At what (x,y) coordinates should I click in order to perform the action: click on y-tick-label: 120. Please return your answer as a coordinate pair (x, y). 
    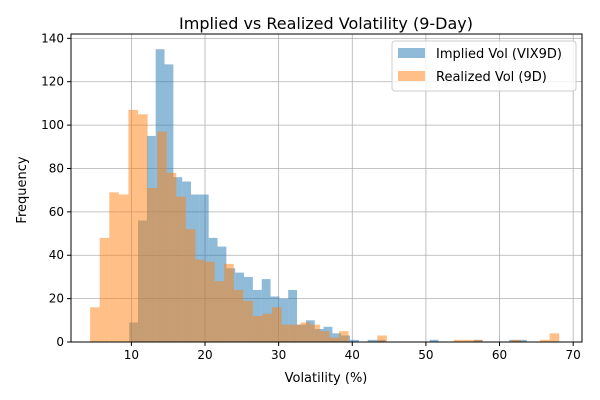
    Looking at the image, I should click on (52, 82).